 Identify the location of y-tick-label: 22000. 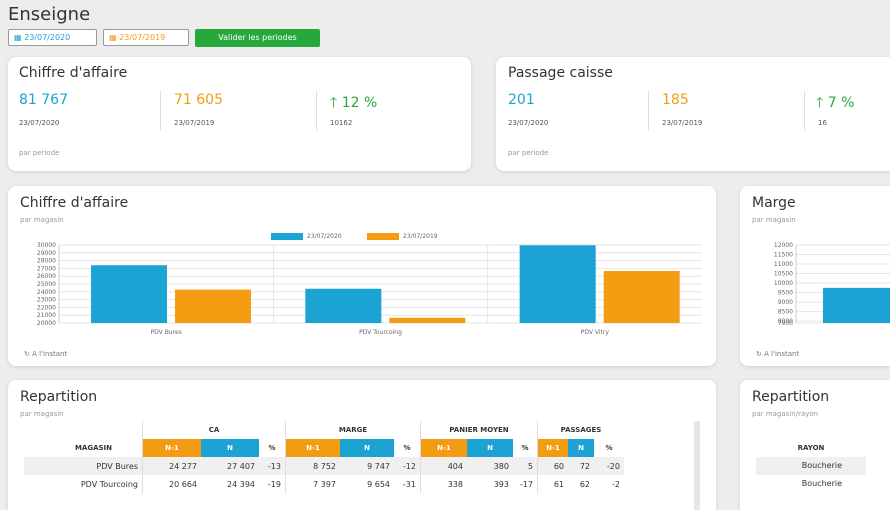
(46, 307).